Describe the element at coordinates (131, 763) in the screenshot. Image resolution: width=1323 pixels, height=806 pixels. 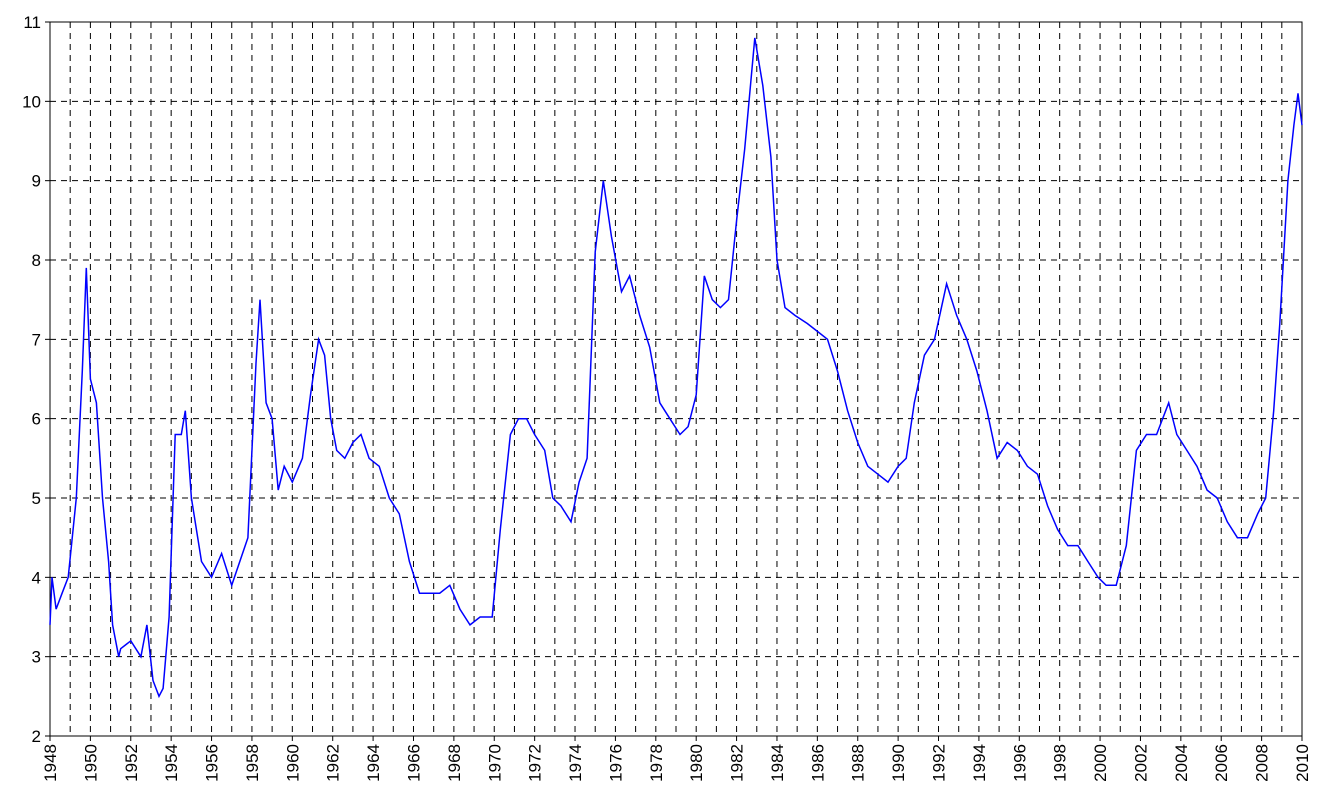
I see `x-tick-label: 1952` at that location.